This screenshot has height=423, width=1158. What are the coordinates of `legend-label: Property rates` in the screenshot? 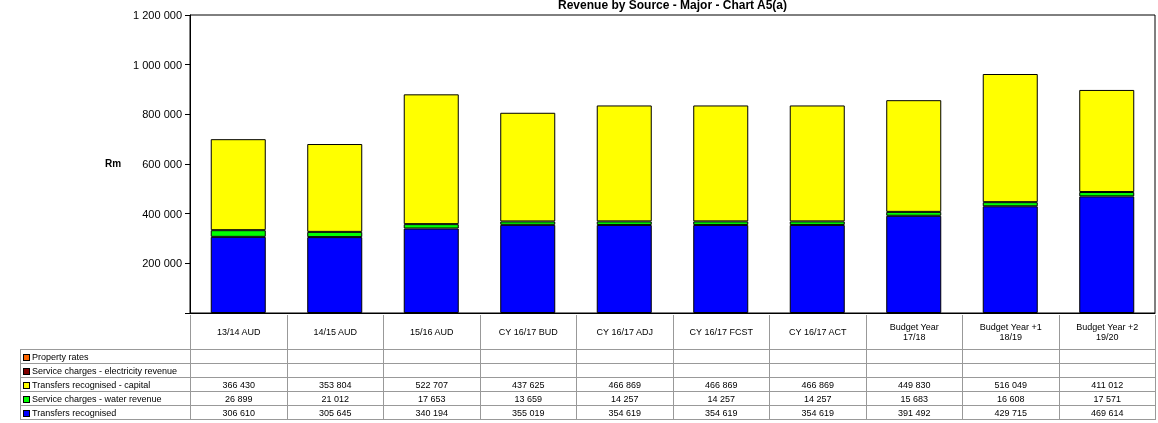 It's located at (105, 356).